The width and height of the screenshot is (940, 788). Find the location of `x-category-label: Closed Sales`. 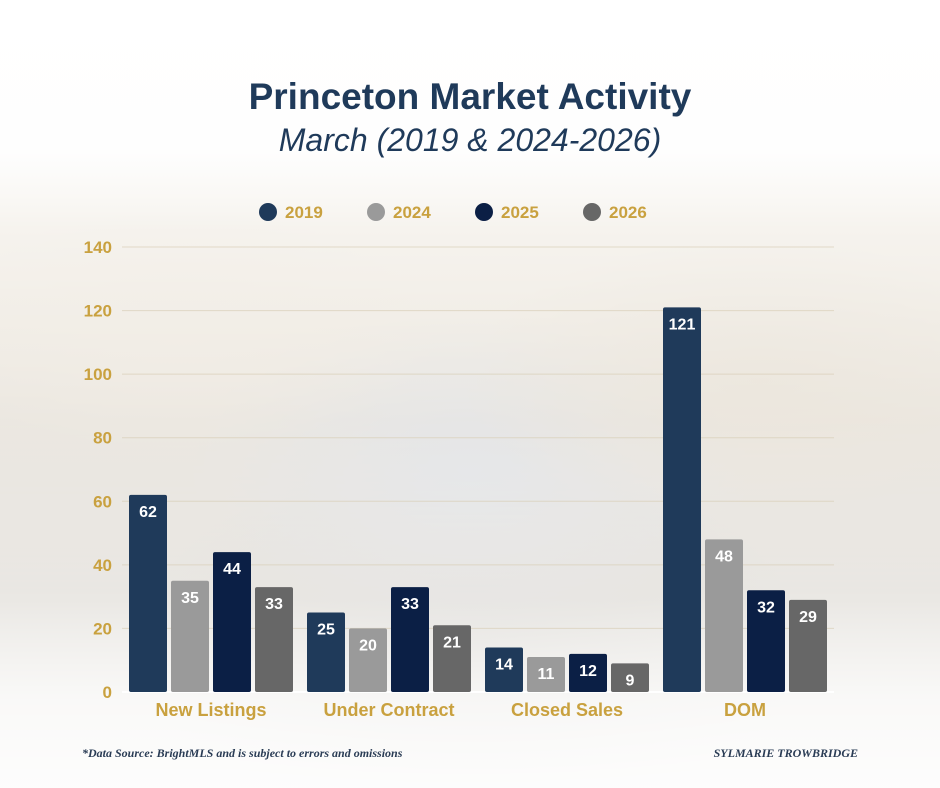

x-category-label: Closed Sales is located at coordinates (567, 710).